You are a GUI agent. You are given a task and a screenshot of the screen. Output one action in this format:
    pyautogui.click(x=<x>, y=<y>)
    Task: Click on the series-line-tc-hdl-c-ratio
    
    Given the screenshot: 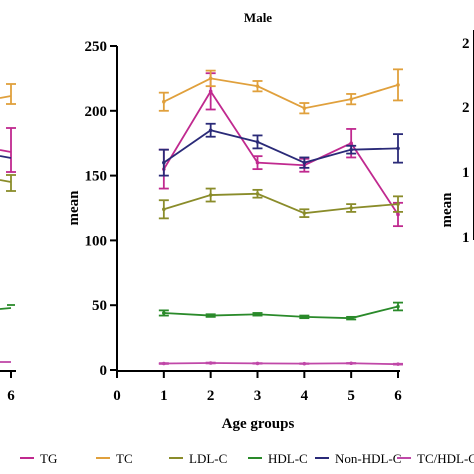 What is the action you would take?
    pyautogui.click(x=281, y=364)
    